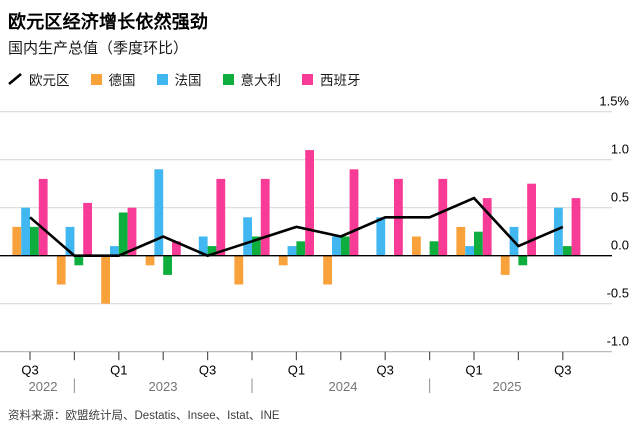 This screenshot has height=440, width=635. I want to click on bar-法国-2023 Q4, so click(247, 236).